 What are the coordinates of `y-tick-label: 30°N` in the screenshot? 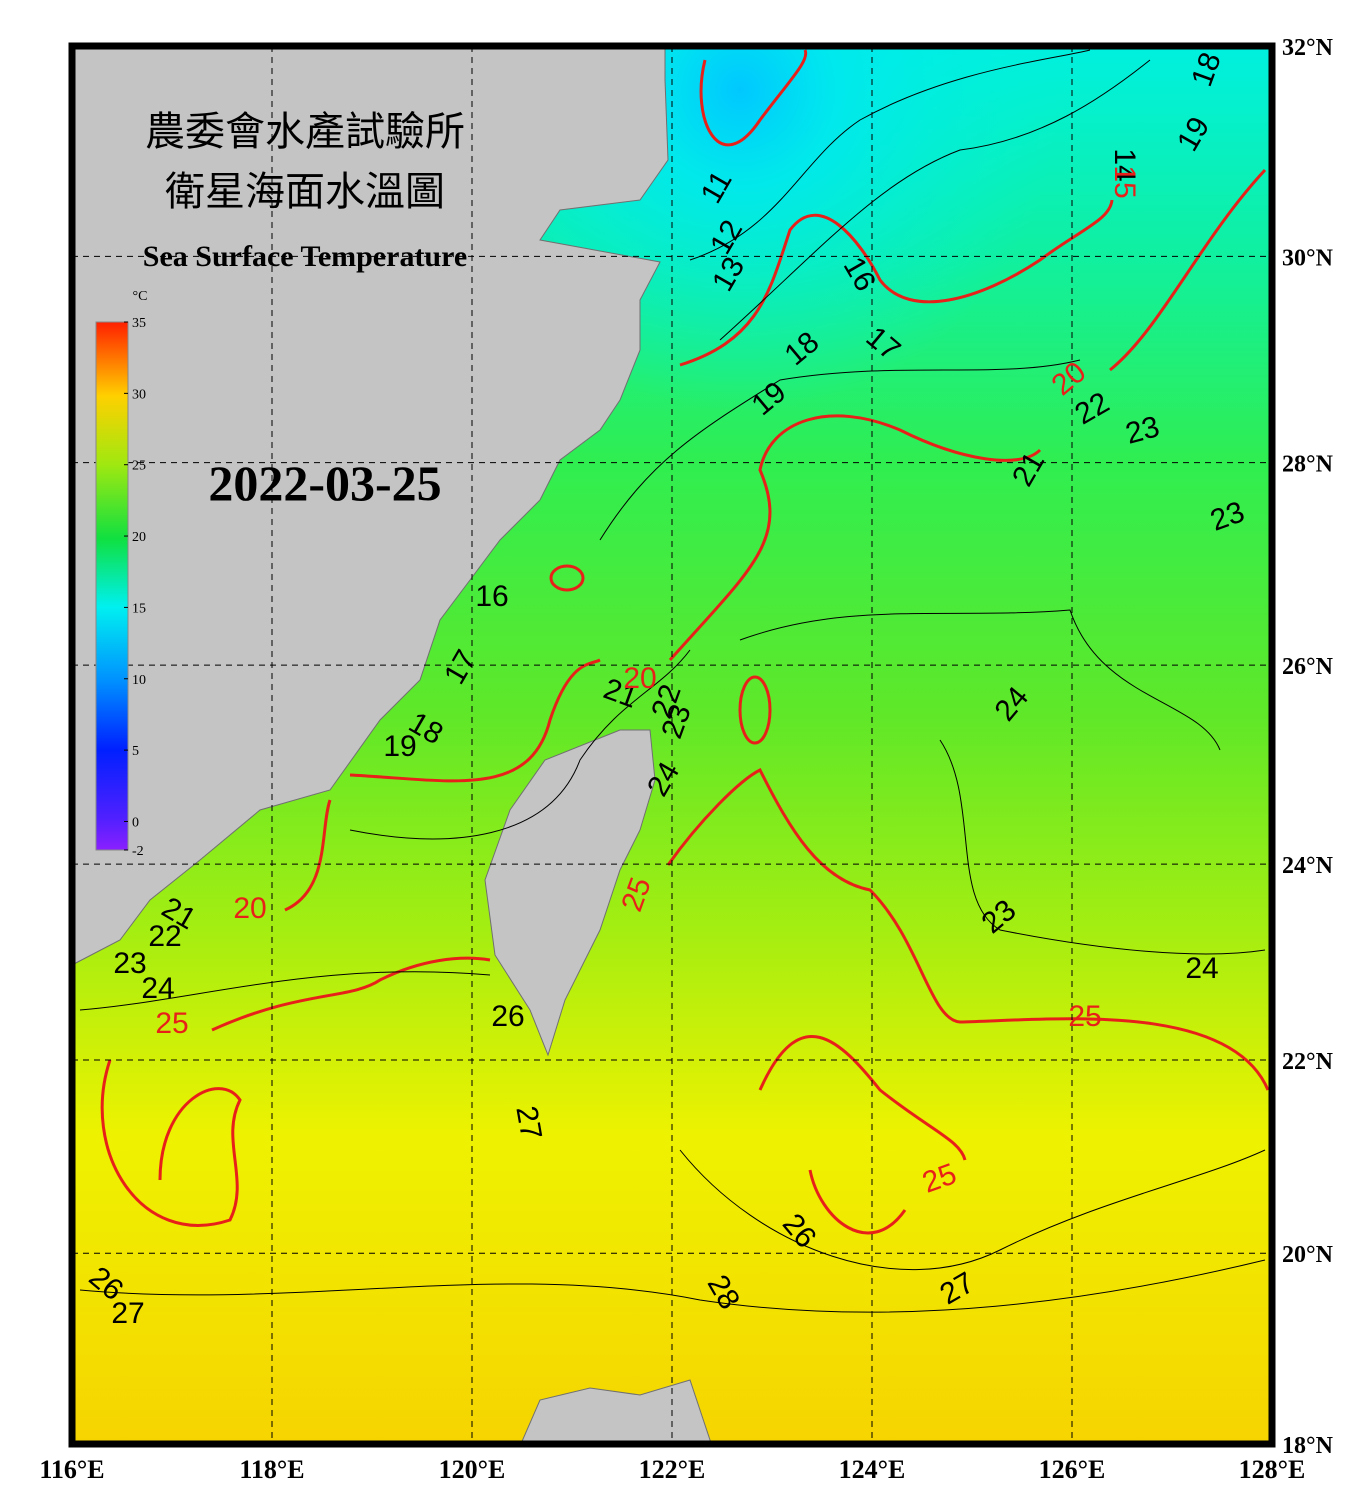 It's located at (1308, 258).